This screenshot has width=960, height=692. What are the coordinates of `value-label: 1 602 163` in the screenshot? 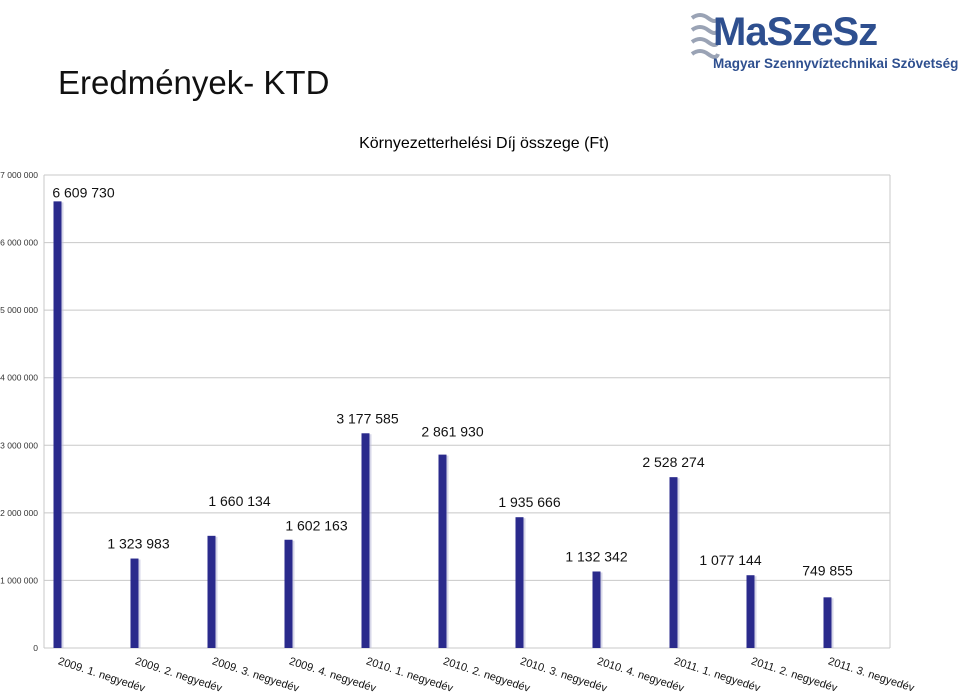 It's located at (316, 526).